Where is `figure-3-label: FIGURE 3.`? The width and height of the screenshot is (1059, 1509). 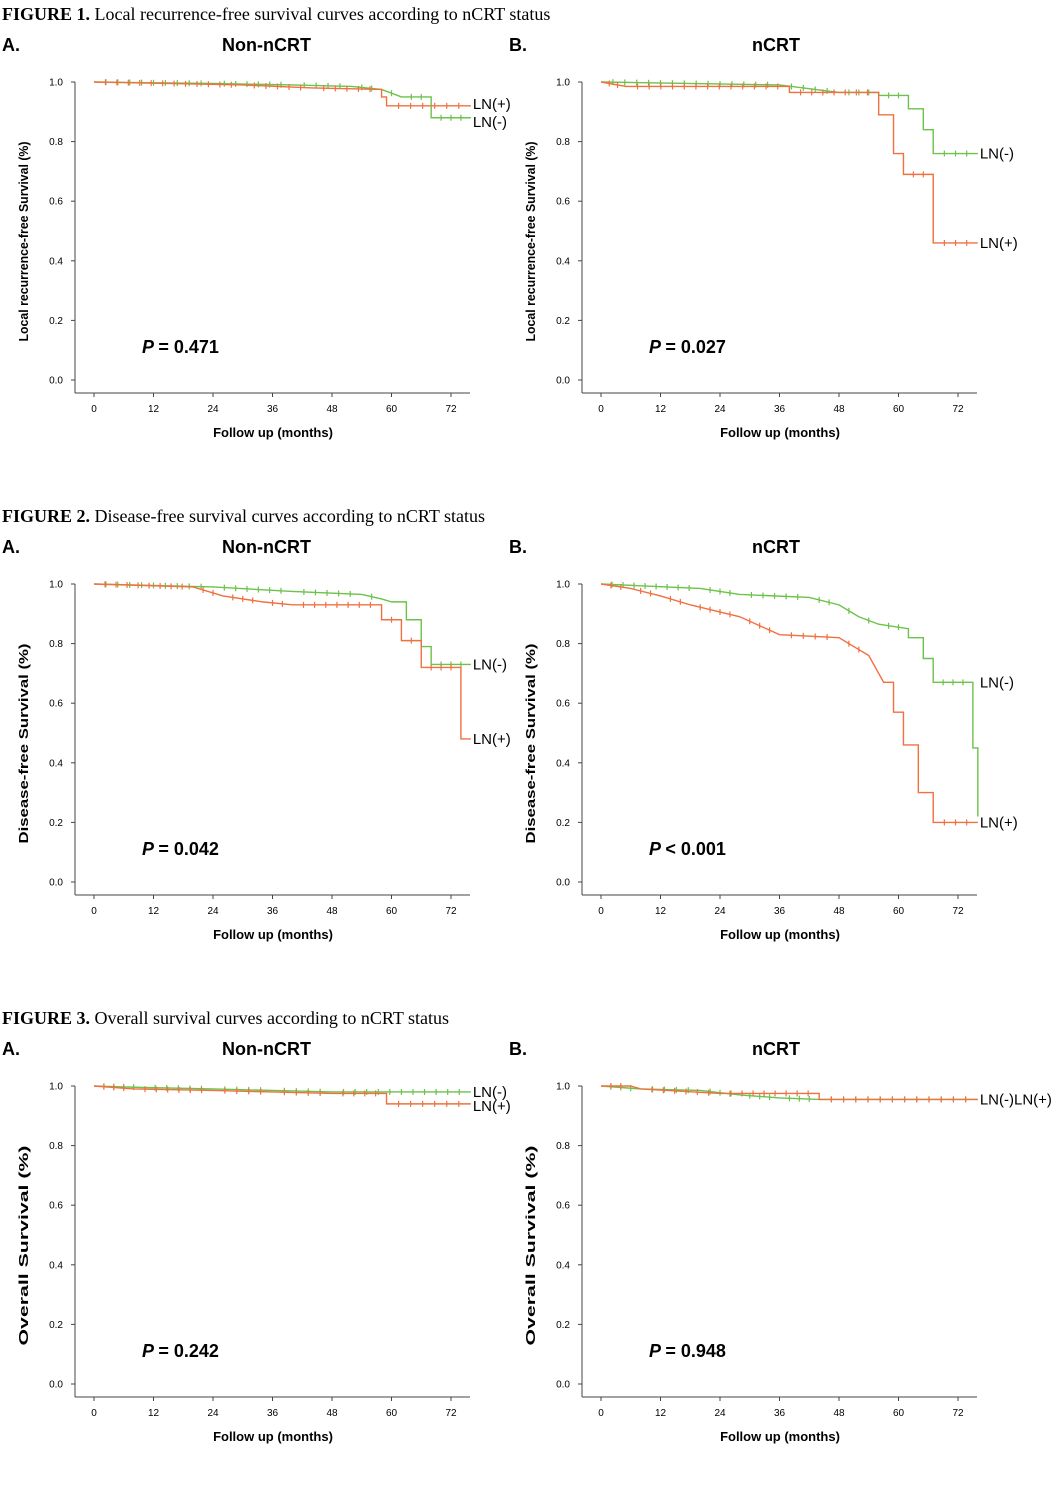 figure-3-label: FIGURE 3. is located at coordinates (46, 1018).